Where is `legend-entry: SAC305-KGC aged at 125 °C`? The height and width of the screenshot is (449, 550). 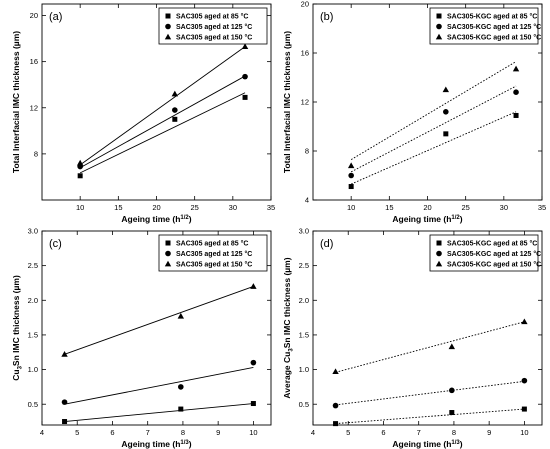
legend-entry: SAC305-KGC aged at 125 °C is located at coordinates (494, 27).